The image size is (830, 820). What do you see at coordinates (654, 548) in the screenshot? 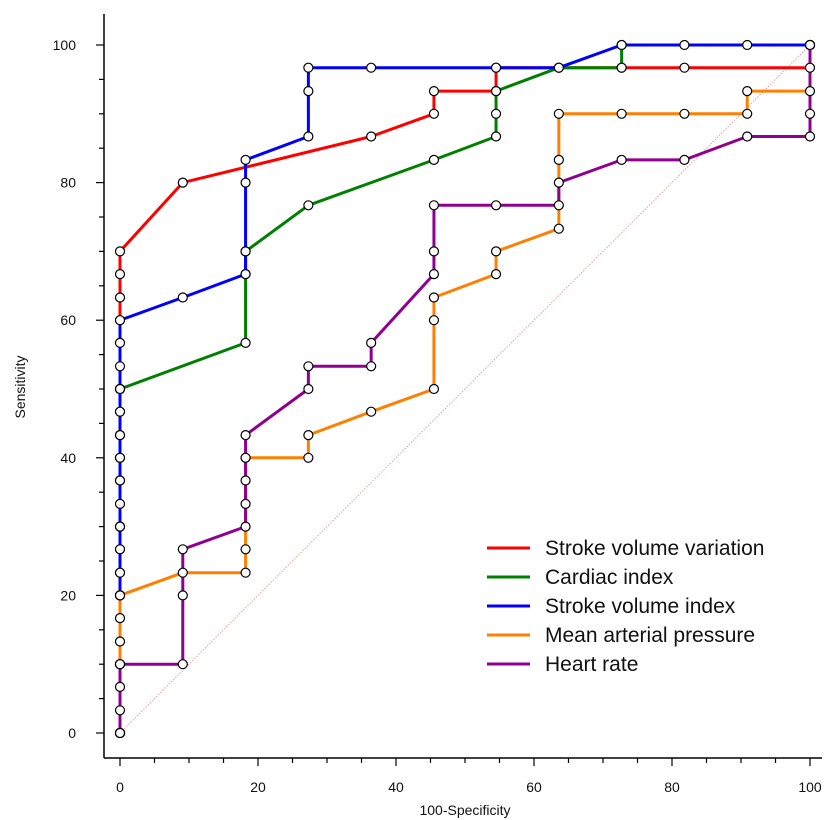
I see `legend-label: Stroke volume variation` at bounding box center [654, 548].